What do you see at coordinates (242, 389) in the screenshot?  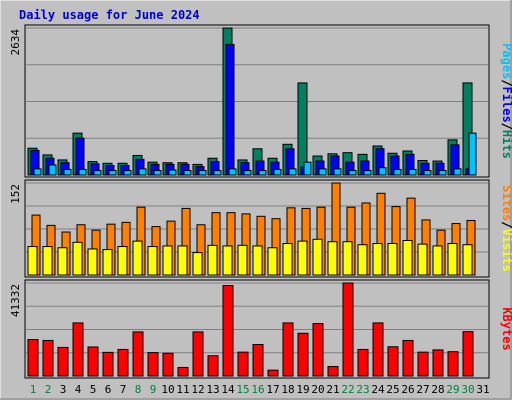 I see `x-tick-label: 15` at bounding box center [242, 389].